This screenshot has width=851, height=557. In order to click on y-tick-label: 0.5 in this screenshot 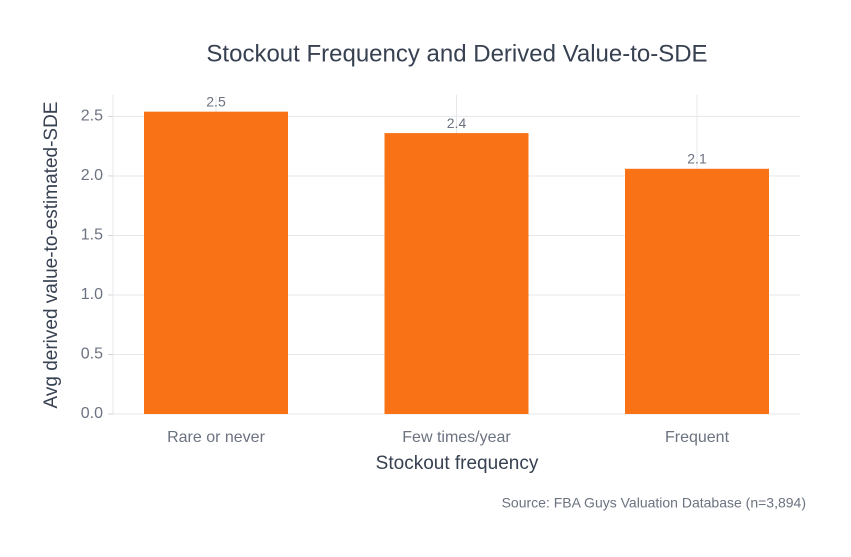, I will do `click(92, 354)`.